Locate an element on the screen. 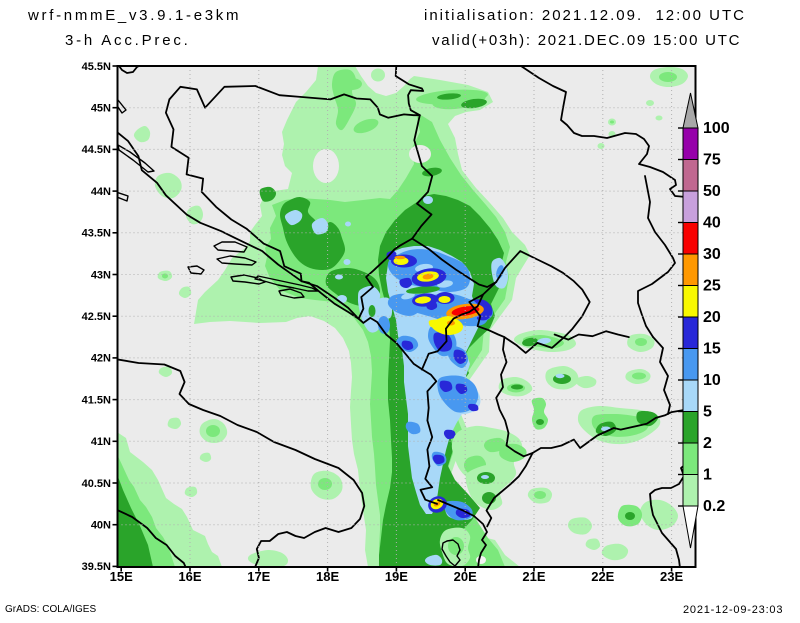 This screenshot has width=800, height=623. svg-text: 2 is located at coordinates (707, 443).